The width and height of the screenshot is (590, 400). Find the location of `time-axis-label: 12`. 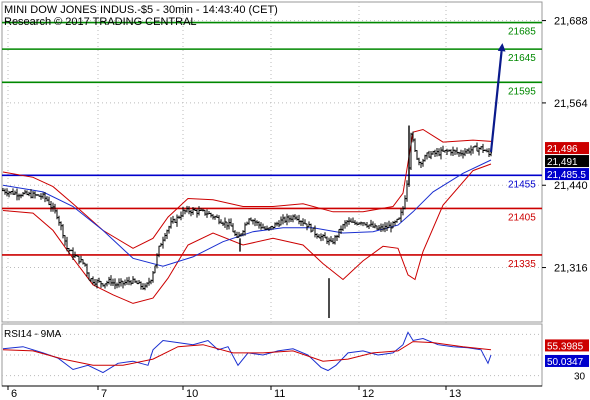

time-axis-label: 12 is located at coordinates (368, 394).